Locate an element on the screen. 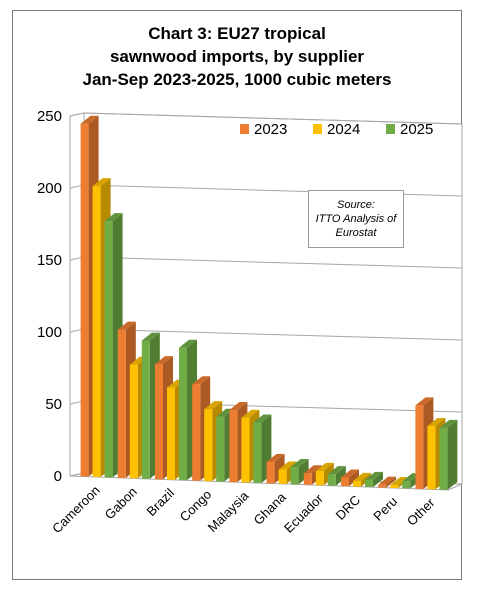  x-tick-label: Ecuador is located at coordinates (303, 512).